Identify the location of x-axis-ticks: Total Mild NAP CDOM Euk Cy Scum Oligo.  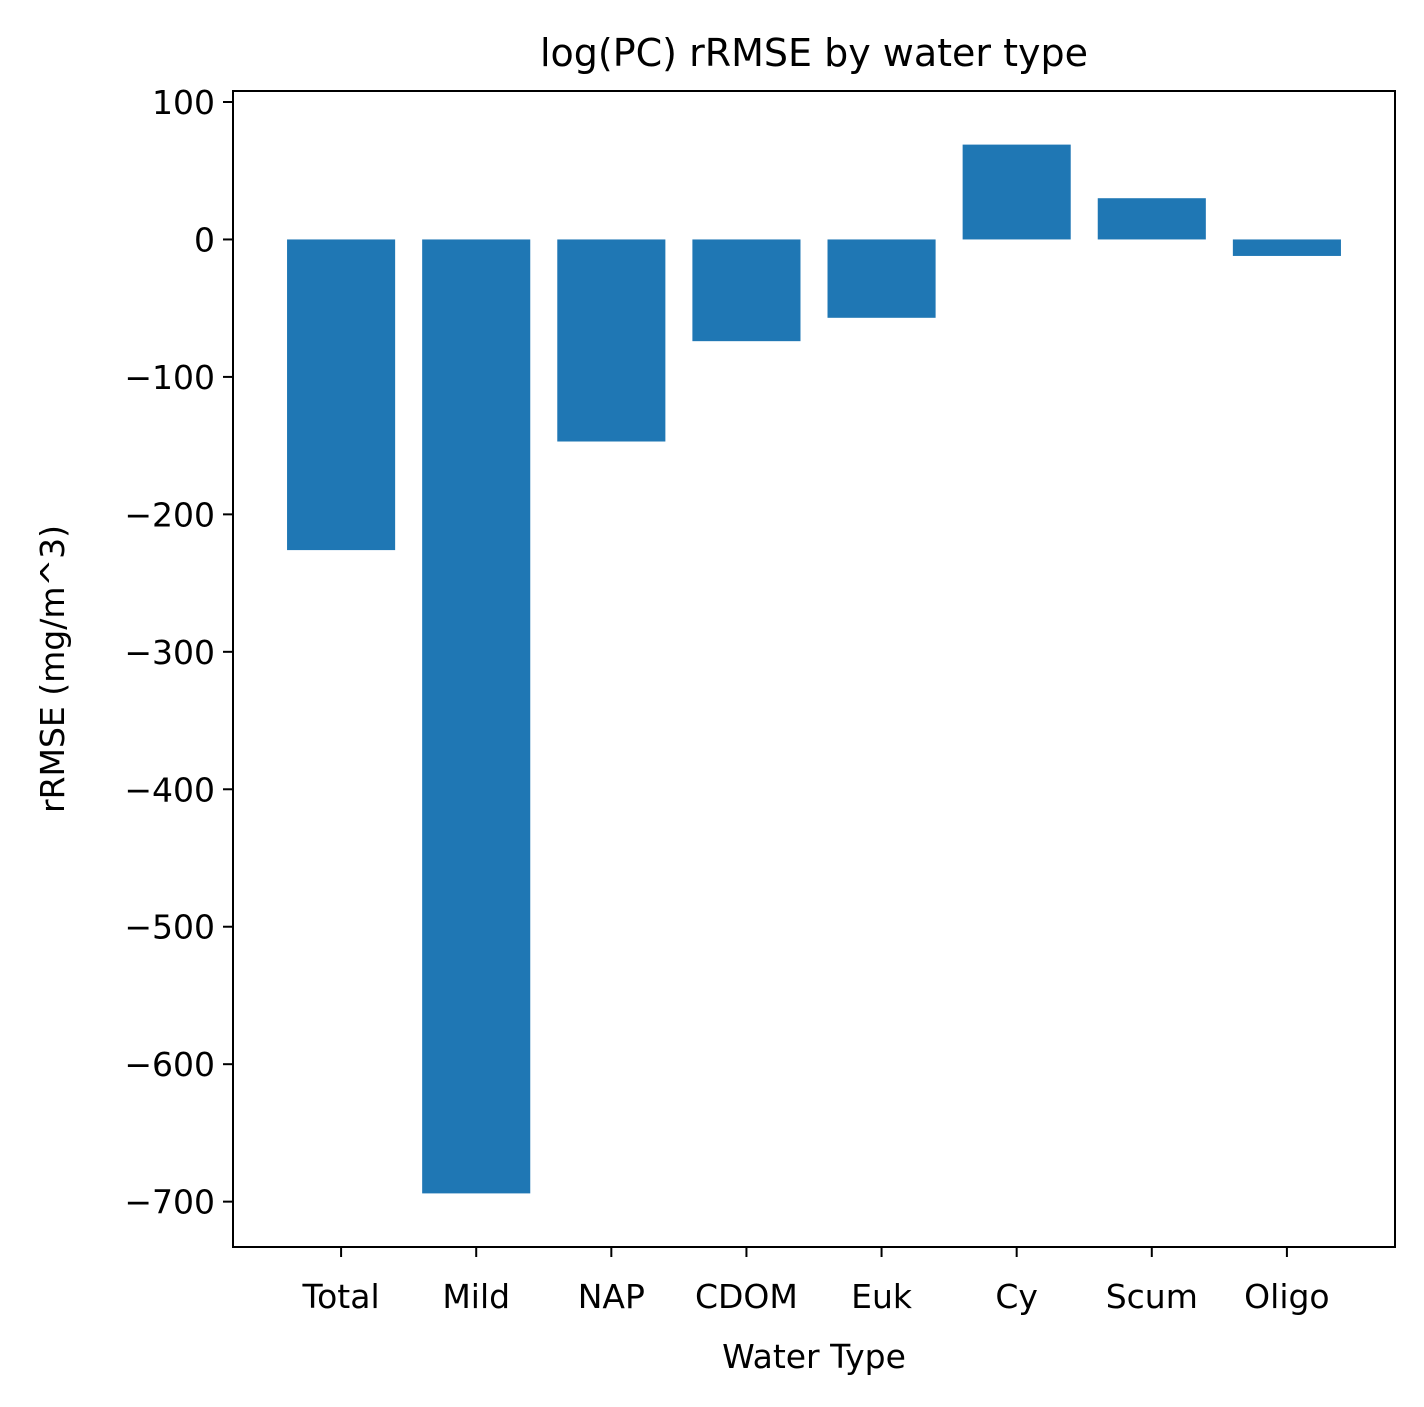
(816, 1281).